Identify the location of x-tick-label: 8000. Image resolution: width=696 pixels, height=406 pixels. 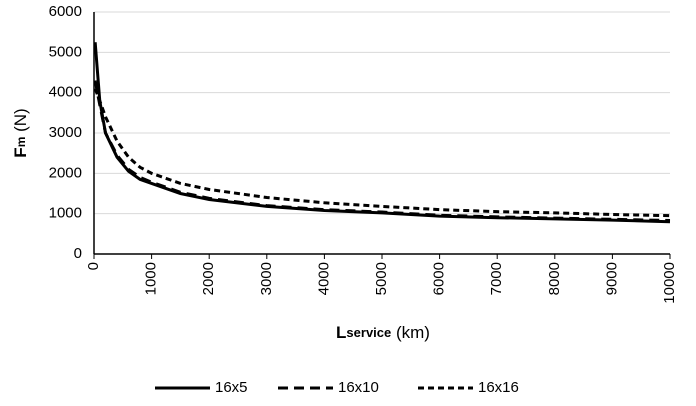
(554, 278).